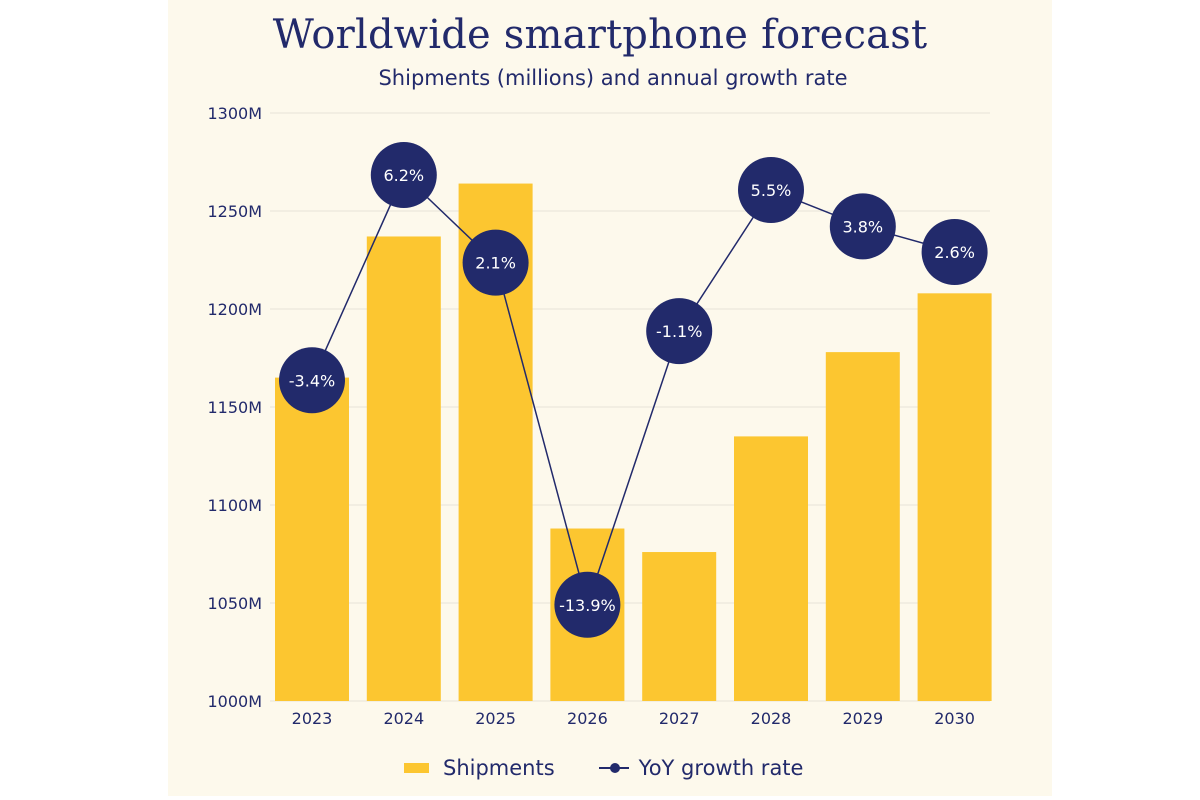 The image size is (1200, 800). What do you see at coordinates (312, 718) in the screenshot?
I see `x-tick-label: 2023` at bounding box center [312, 718].